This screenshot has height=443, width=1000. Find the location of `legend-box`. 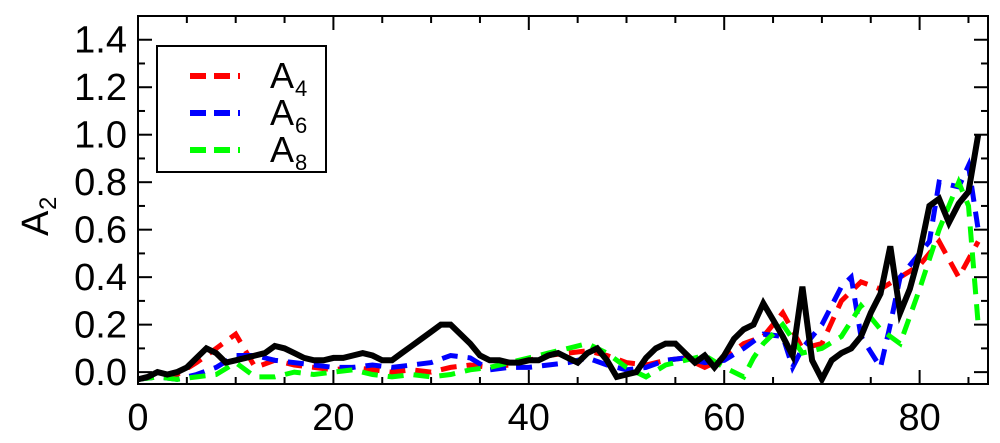

legend-box is located at coordinates (241, 109).